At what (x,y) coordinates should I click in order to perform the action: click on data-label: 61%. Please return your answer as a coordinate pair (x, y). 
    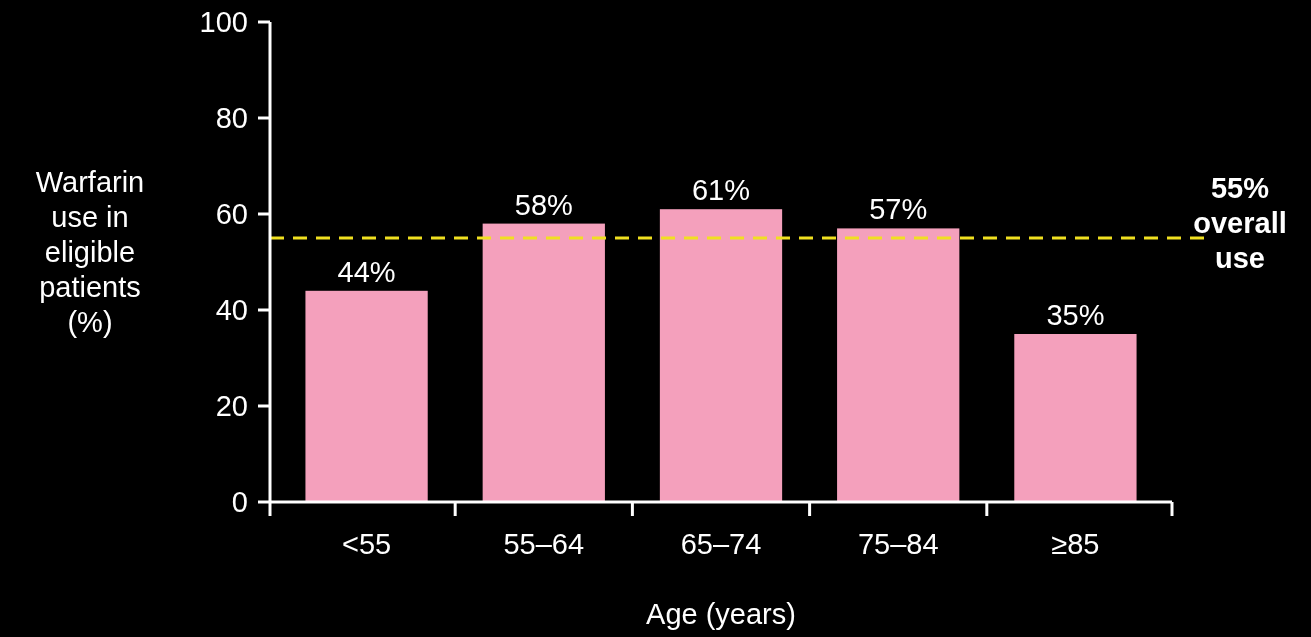
    Looking at the image, I should click on (721, 190).